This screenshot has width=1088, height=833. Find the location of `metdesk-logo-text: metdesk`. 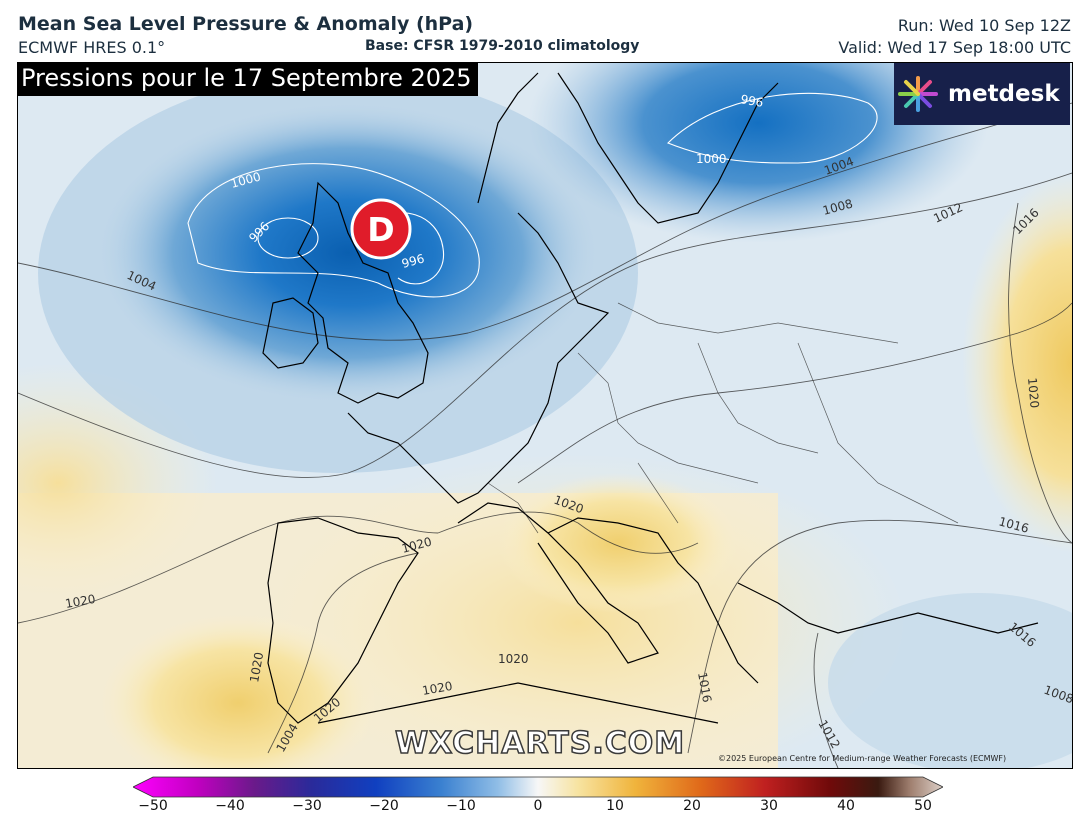

metdesk-logo-text: metdesk is located at coordinates (1004, 94).